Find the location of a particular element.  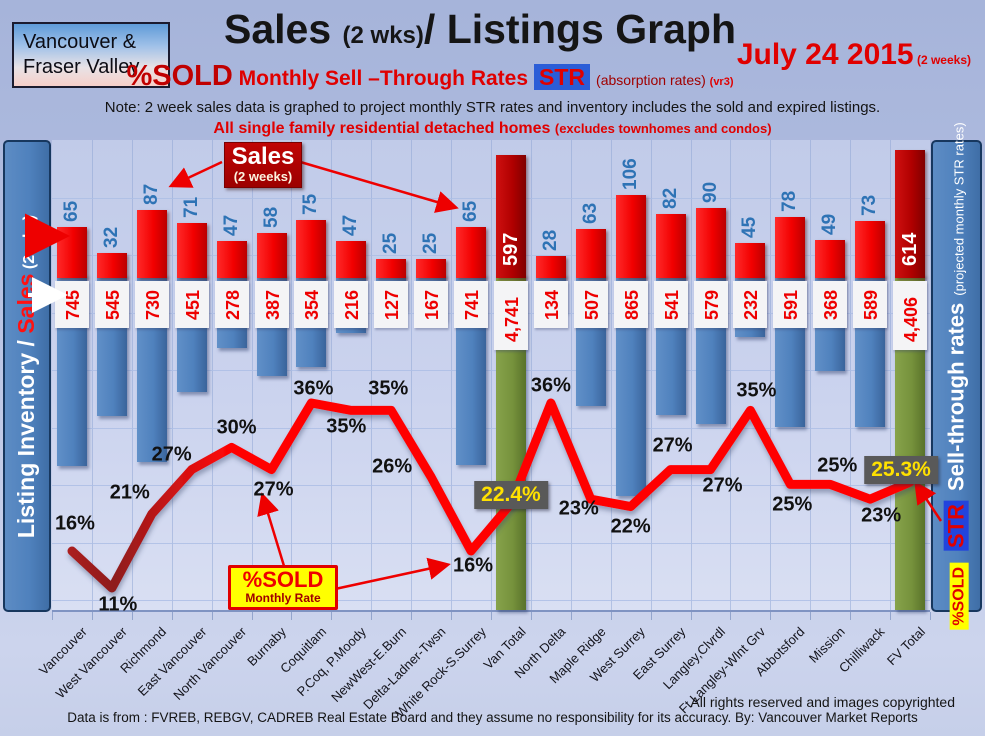

pctsold-legend-callout: %SOLD Monthly Rate is located at coordinates (283, 587).